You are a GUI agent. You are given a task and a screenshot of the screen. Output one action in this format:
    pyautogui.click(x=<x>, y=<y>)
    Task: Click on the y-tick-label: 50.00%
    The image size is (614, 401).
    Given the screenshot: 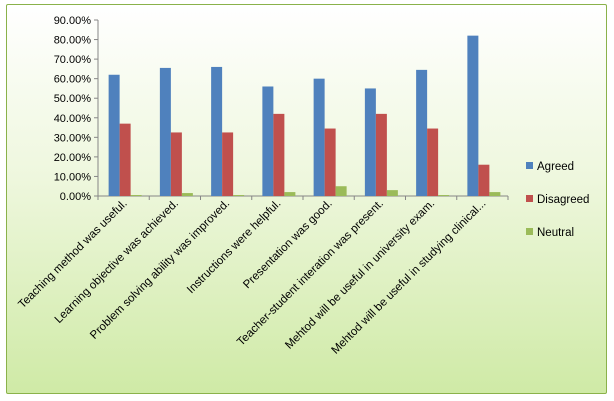 What is the action you would take?
    pyautogui.click(x=73, y=99)
    